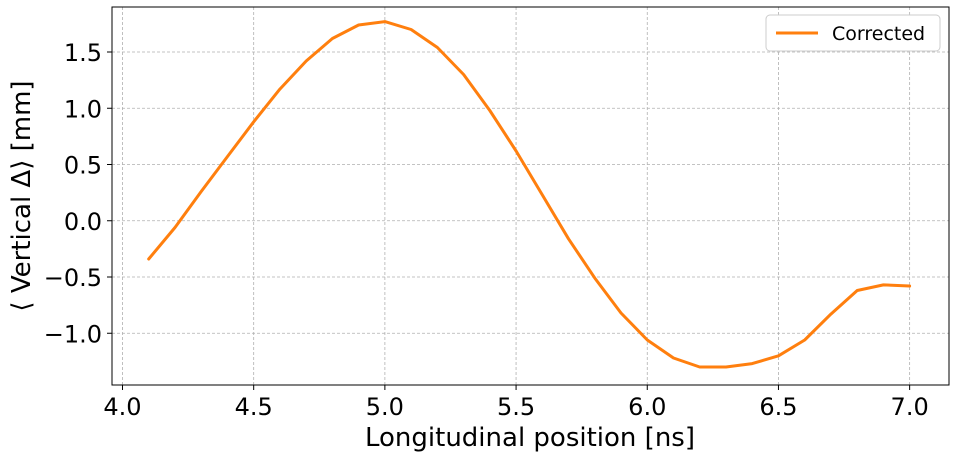 Image resolution: width=955 pixels, height=457 pixels. Describe the element at coordinates (530, 438) in the screenshot. I see `x-axis-label: Longitudinal position [ns]` at that location.